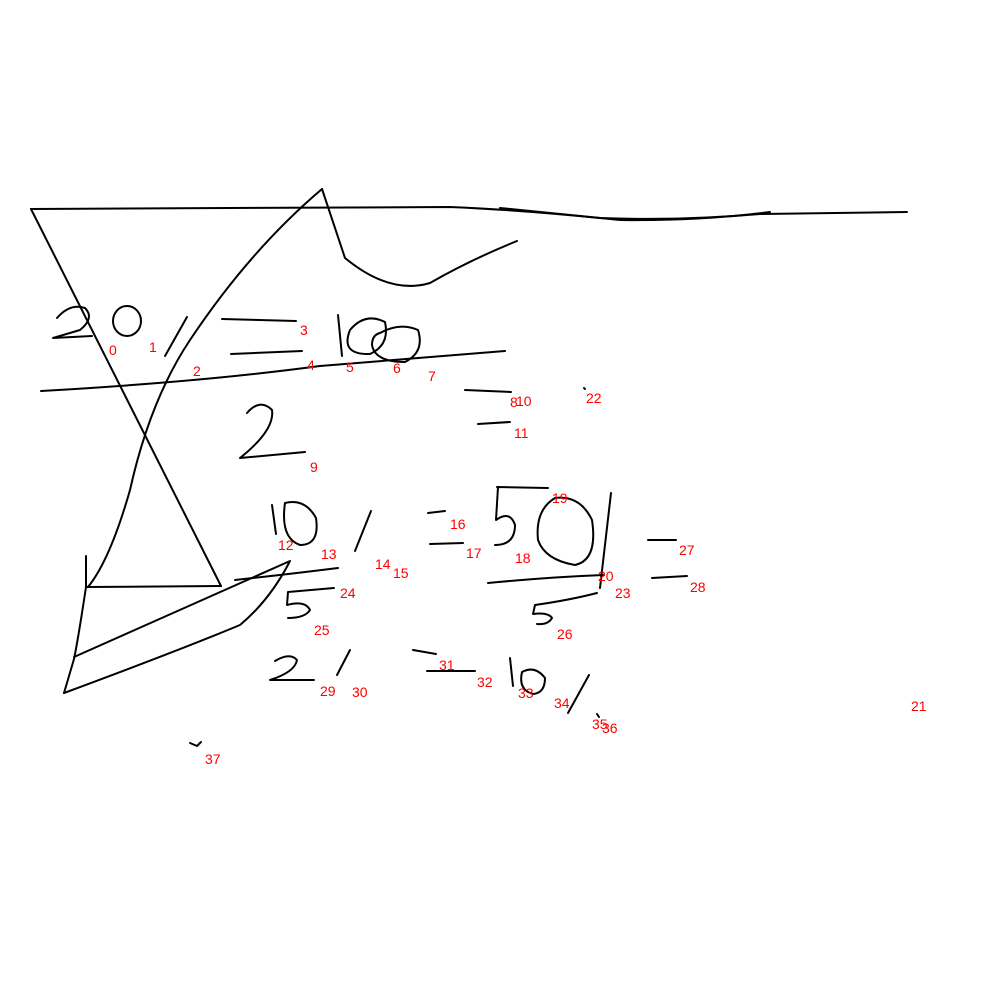 Image resolution: width=1000 pixels, height=1000 pixels. I want to click on annotation-label: 23, so click(623, 593).